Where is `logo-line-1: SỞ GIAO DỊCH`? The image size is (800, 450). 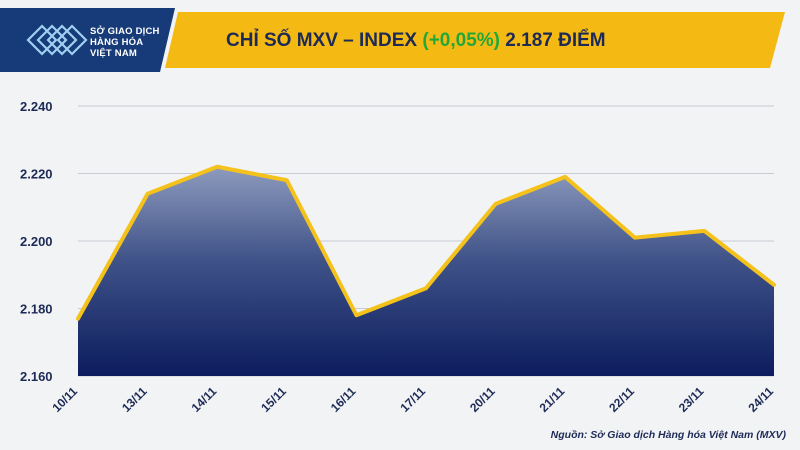
logo-line-1: SỞ GIAO DỊCH is located at coordinates (125, 31).